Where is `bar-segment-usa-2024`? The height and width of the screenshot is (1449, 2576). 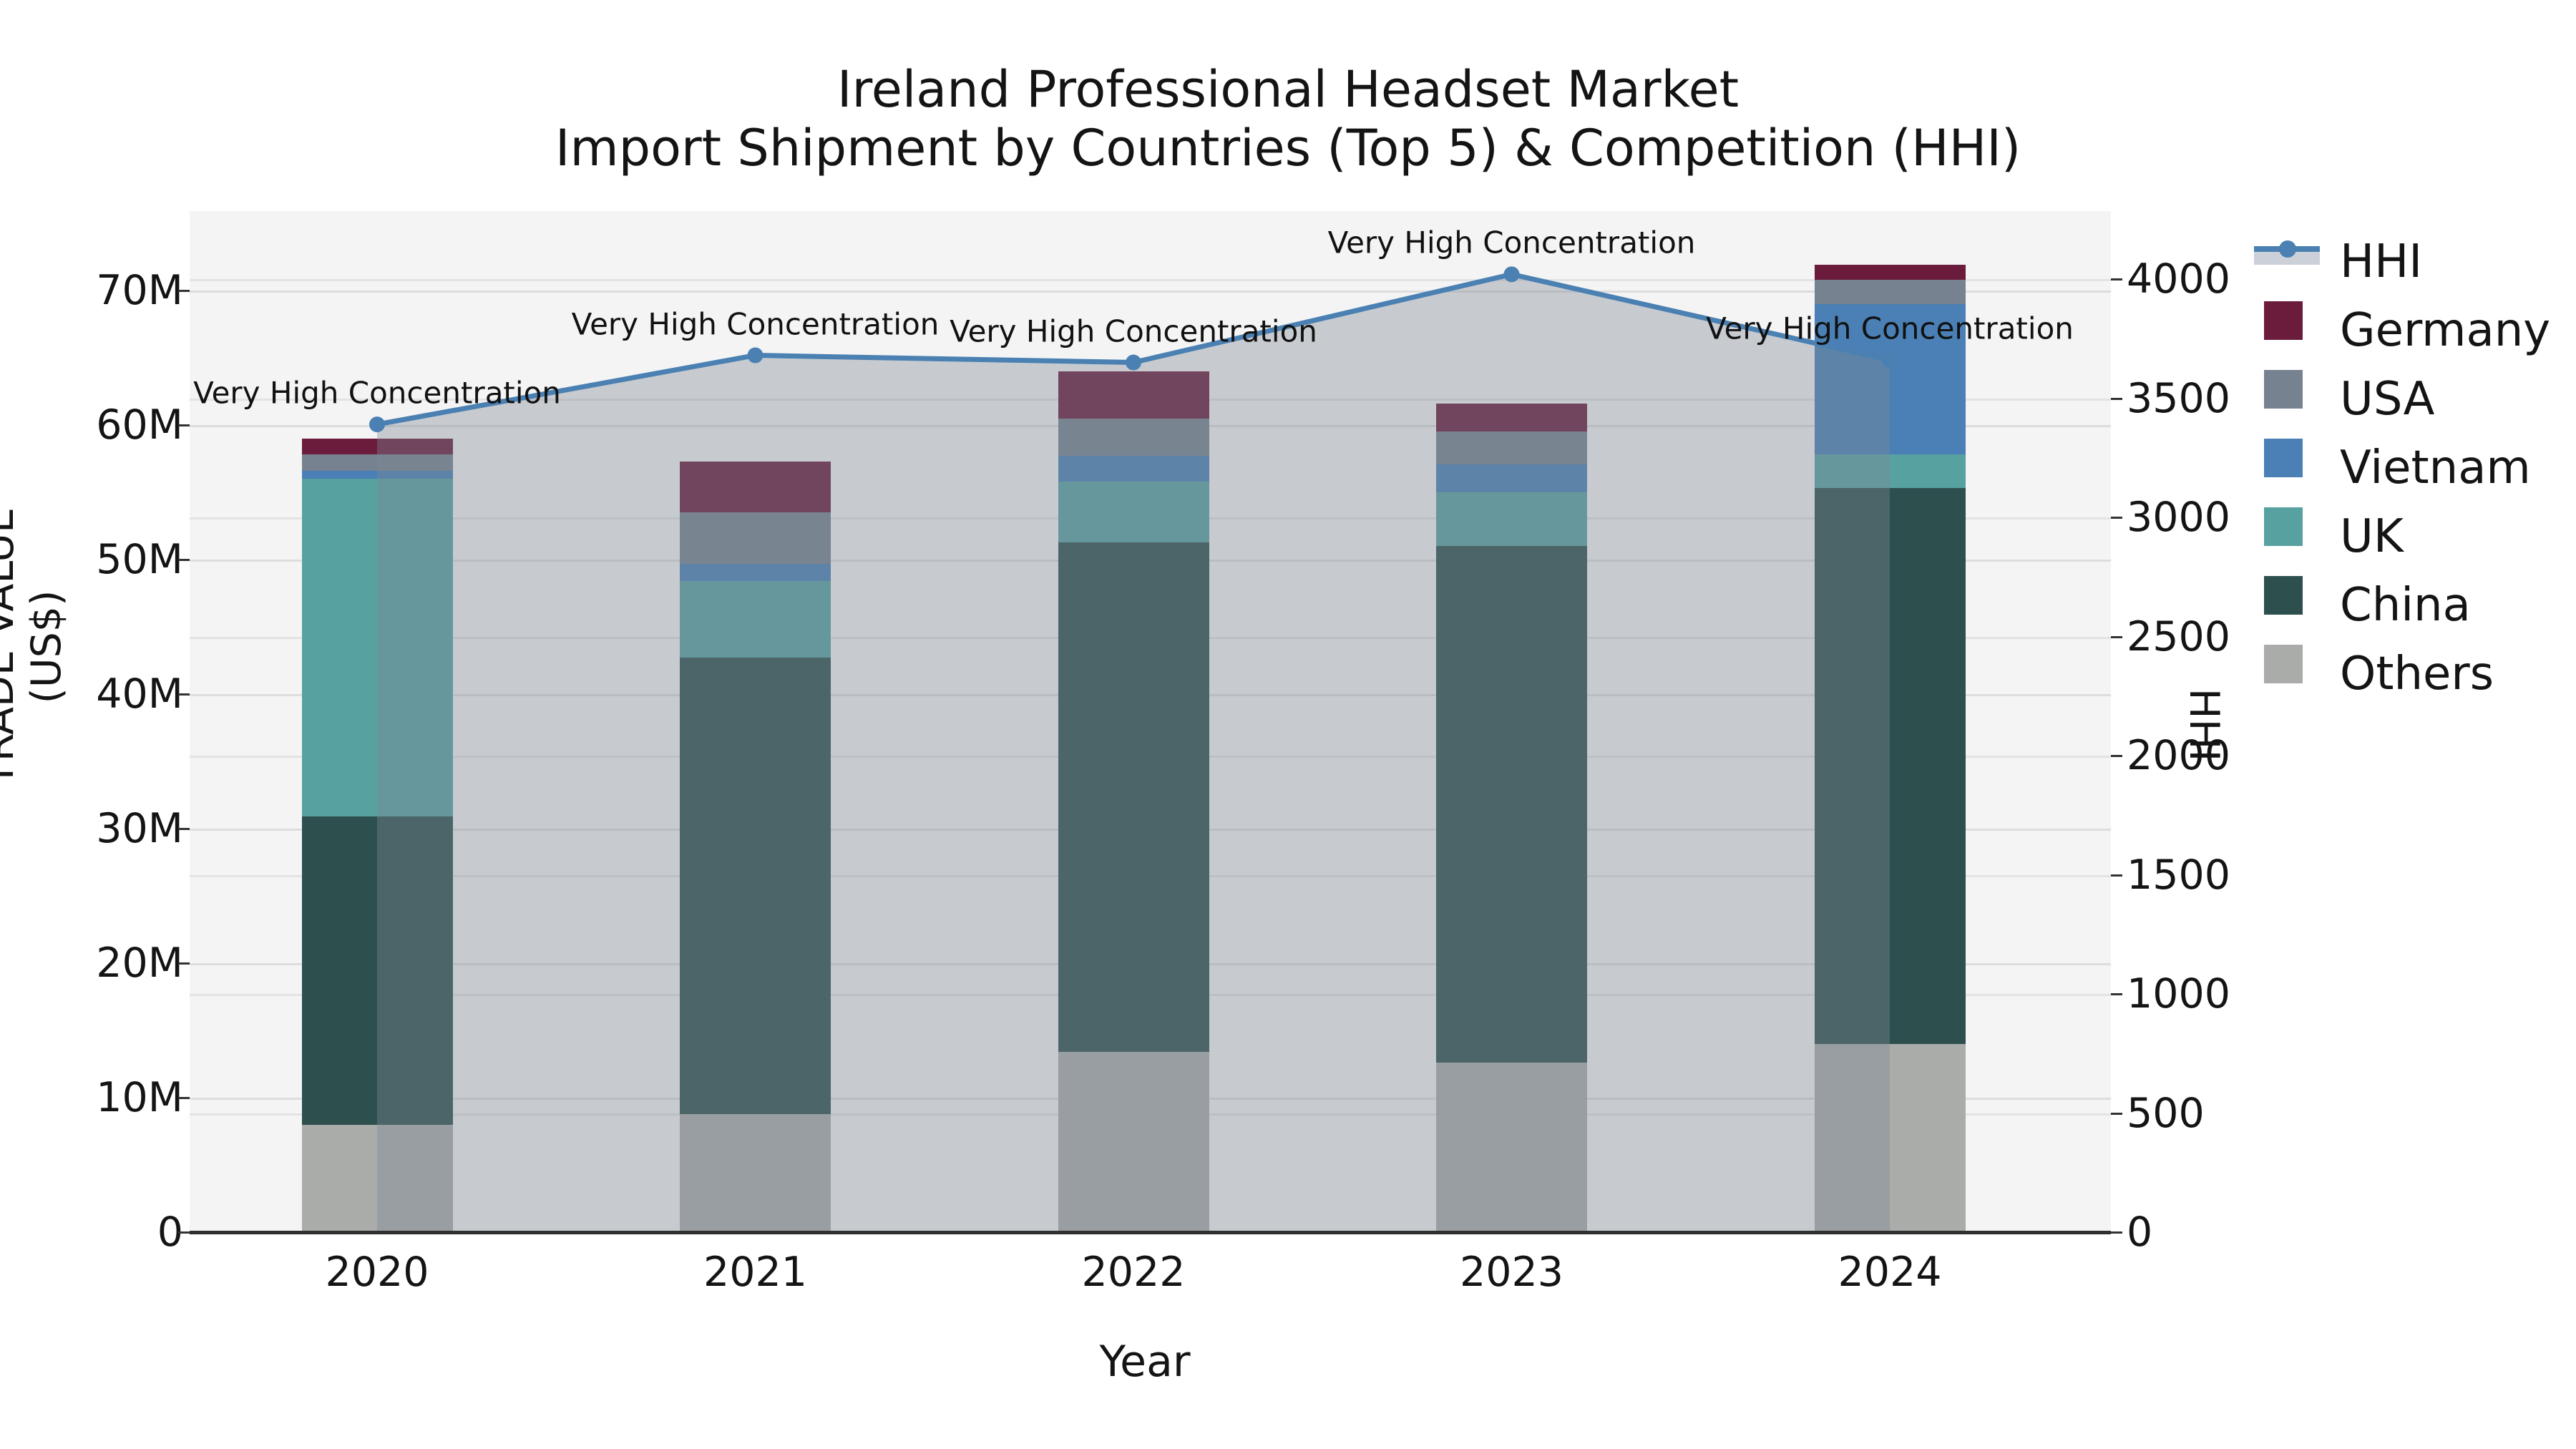
bar-segment-usa-2024 is located at coordinates (1890, 291).